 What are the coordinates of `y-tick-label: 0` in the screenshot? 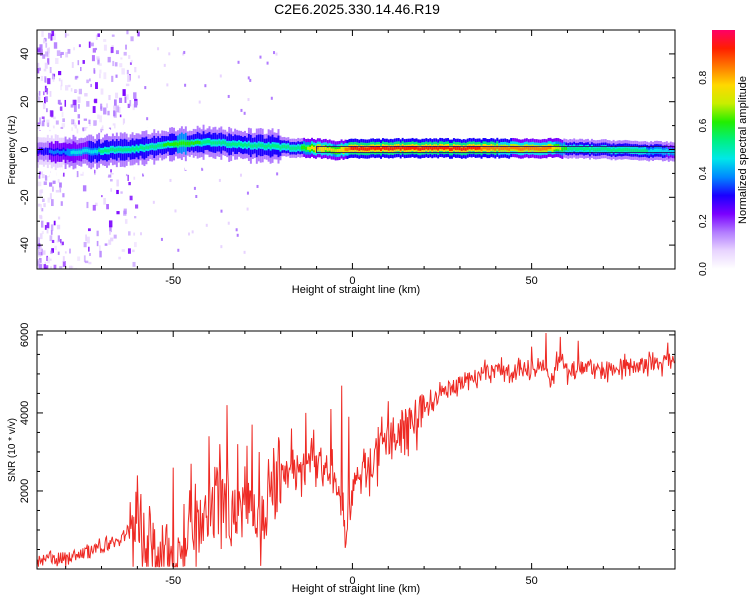 It's located at (25, 149).